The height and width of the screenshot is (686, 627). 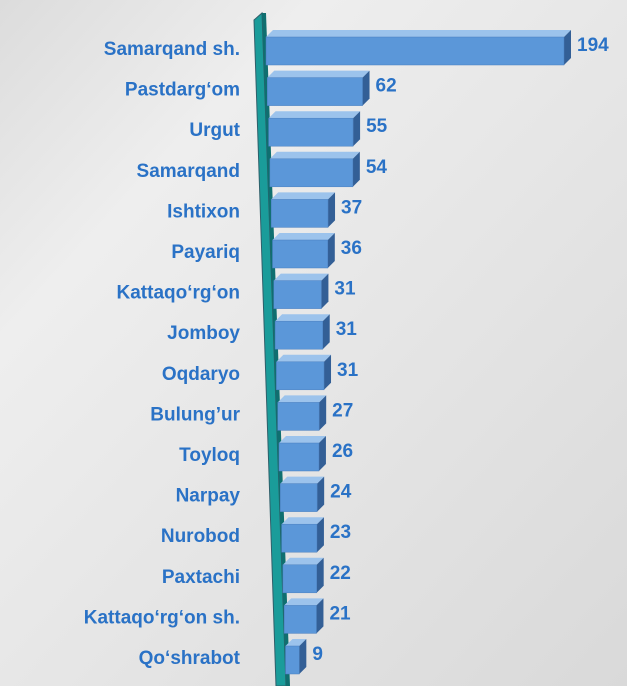 I want to click on value-label: 194, so click(x=593, y=45).